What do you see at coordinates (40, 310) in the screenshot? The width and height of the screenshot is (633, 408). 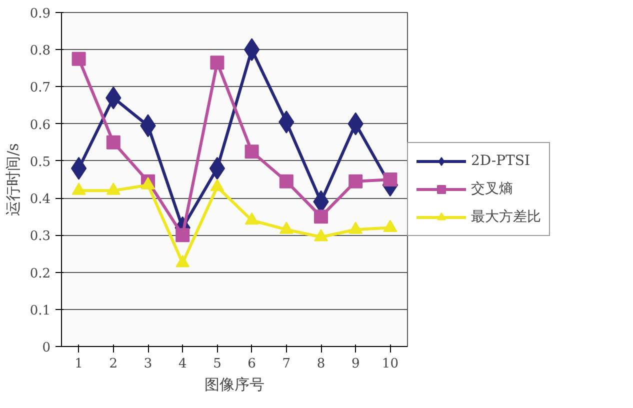 I see `y-tick-label: 0.1` at bounding box center [40, 310].